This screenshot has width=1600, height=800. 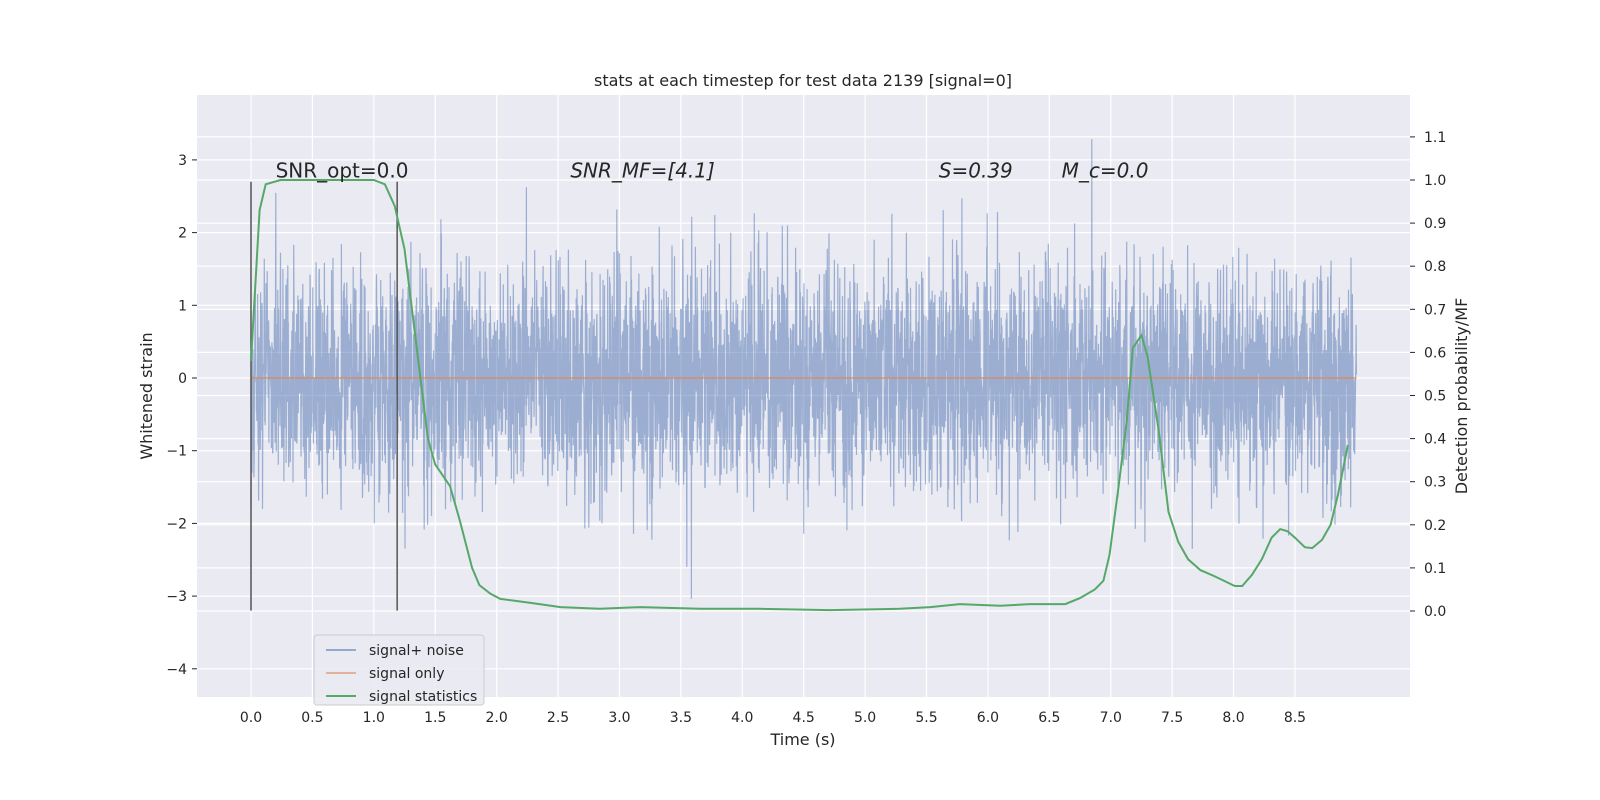 What do you see at coordinates (1435, 353) in the screenshot?
I see `y-right-tick-label: 0.6` at bounding box center [1435, 353].